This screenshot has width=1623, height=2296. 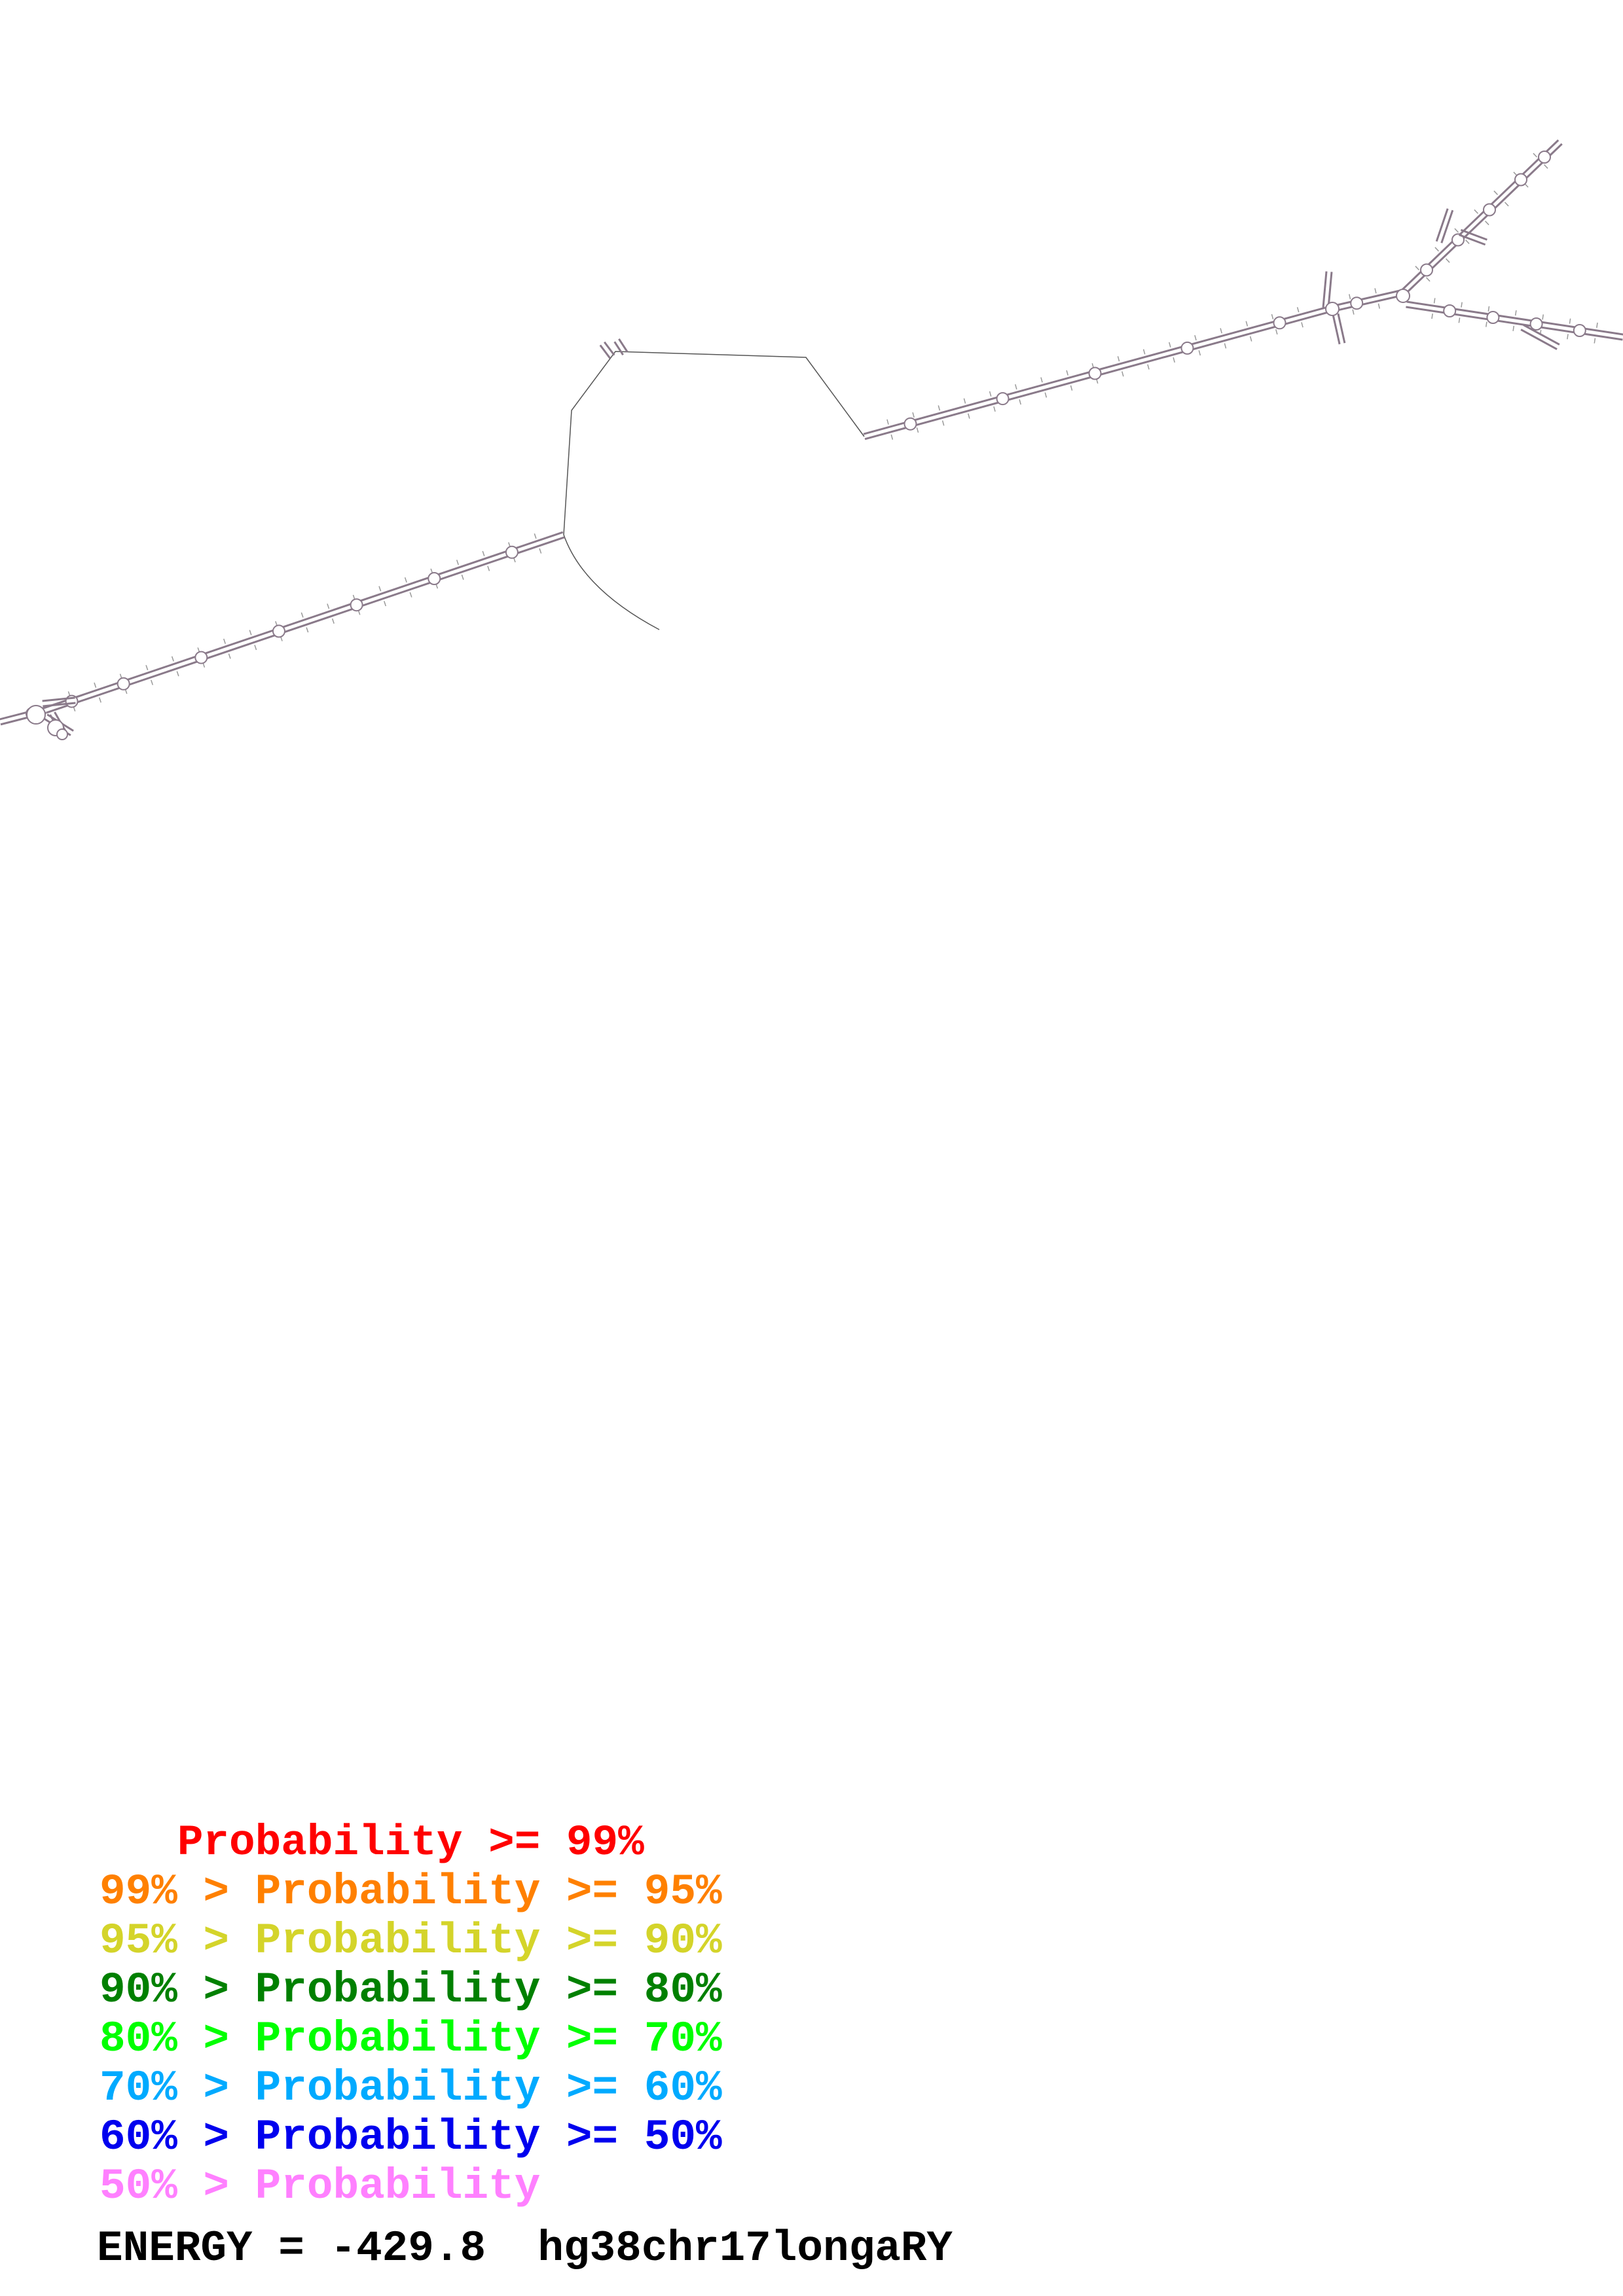 I want to click on legend-row: 95% > Probability >= 90%, so click(x=411, y=1941).